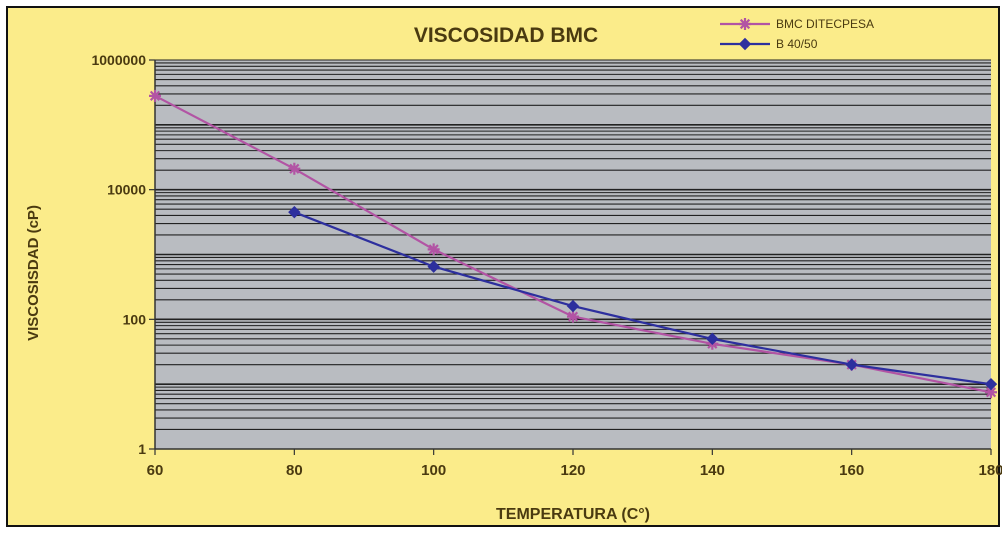 The height and width of the screenshot is (533, 1006). I want to click on legend-label: BMC DITECPESA, so click(825, 24).